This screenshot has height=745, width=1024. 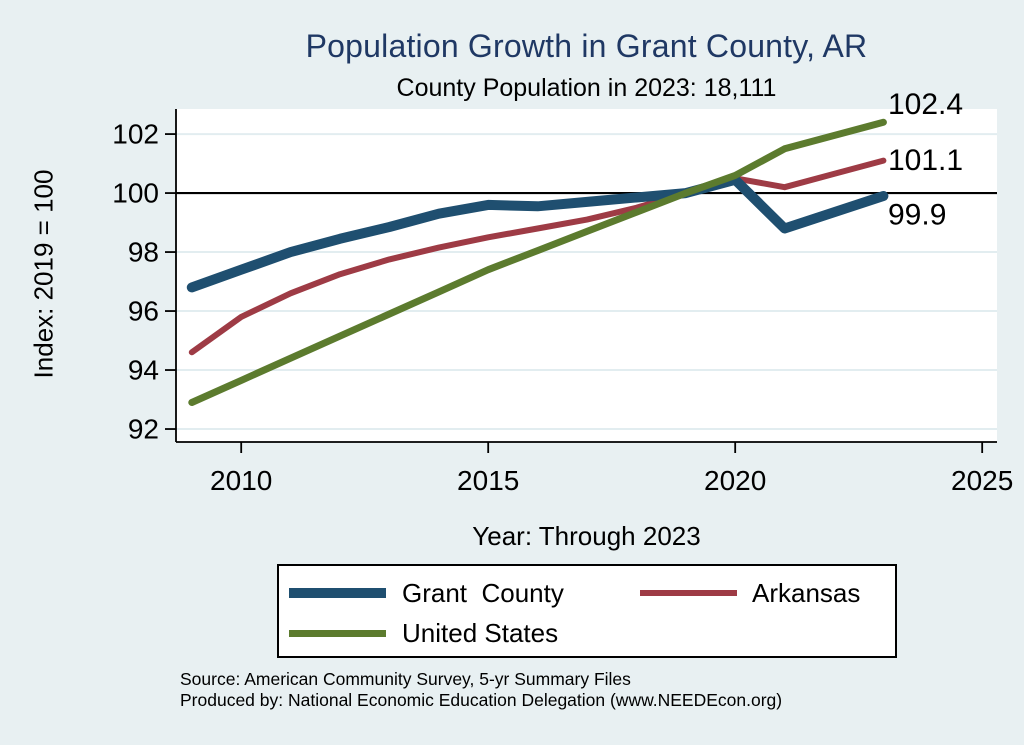 I want to click on series-line-grant-county, so click(x=537, y=233).